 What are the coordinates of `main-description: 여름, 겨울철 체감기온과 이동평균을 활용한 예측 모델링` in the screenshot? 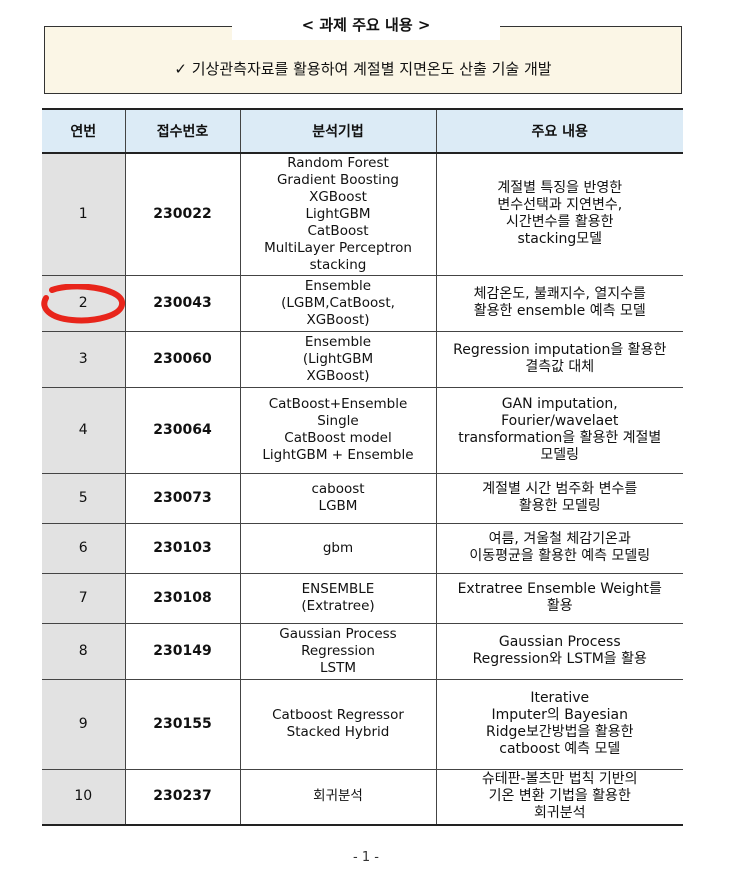 It's located at (559, 548).